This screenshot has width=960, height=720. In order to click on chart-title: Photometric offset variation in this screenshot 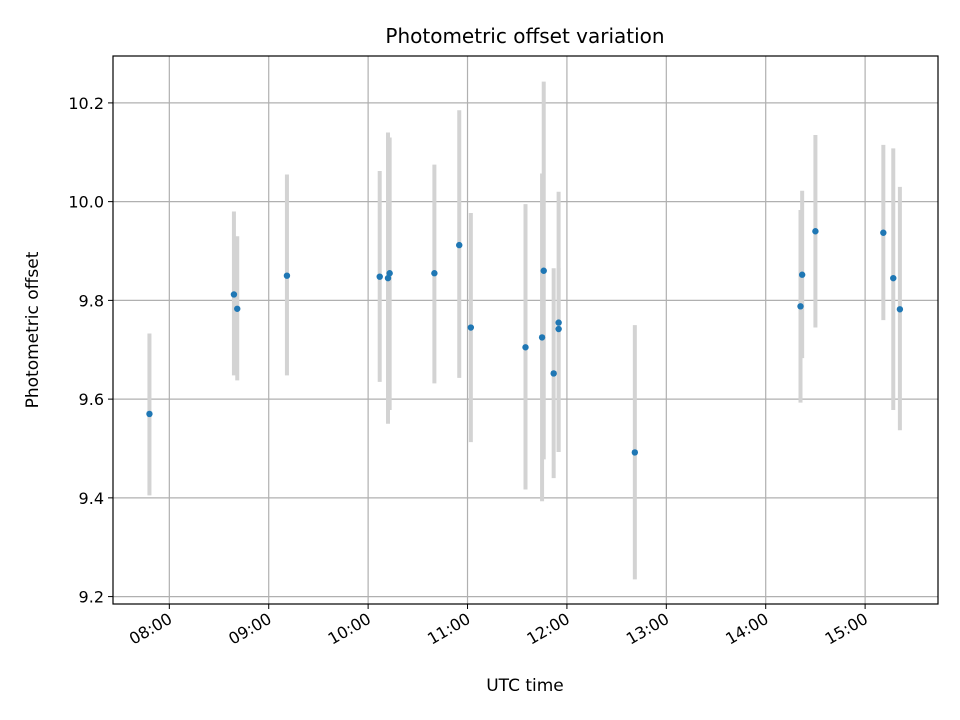, I will do `click(524, 36)`.